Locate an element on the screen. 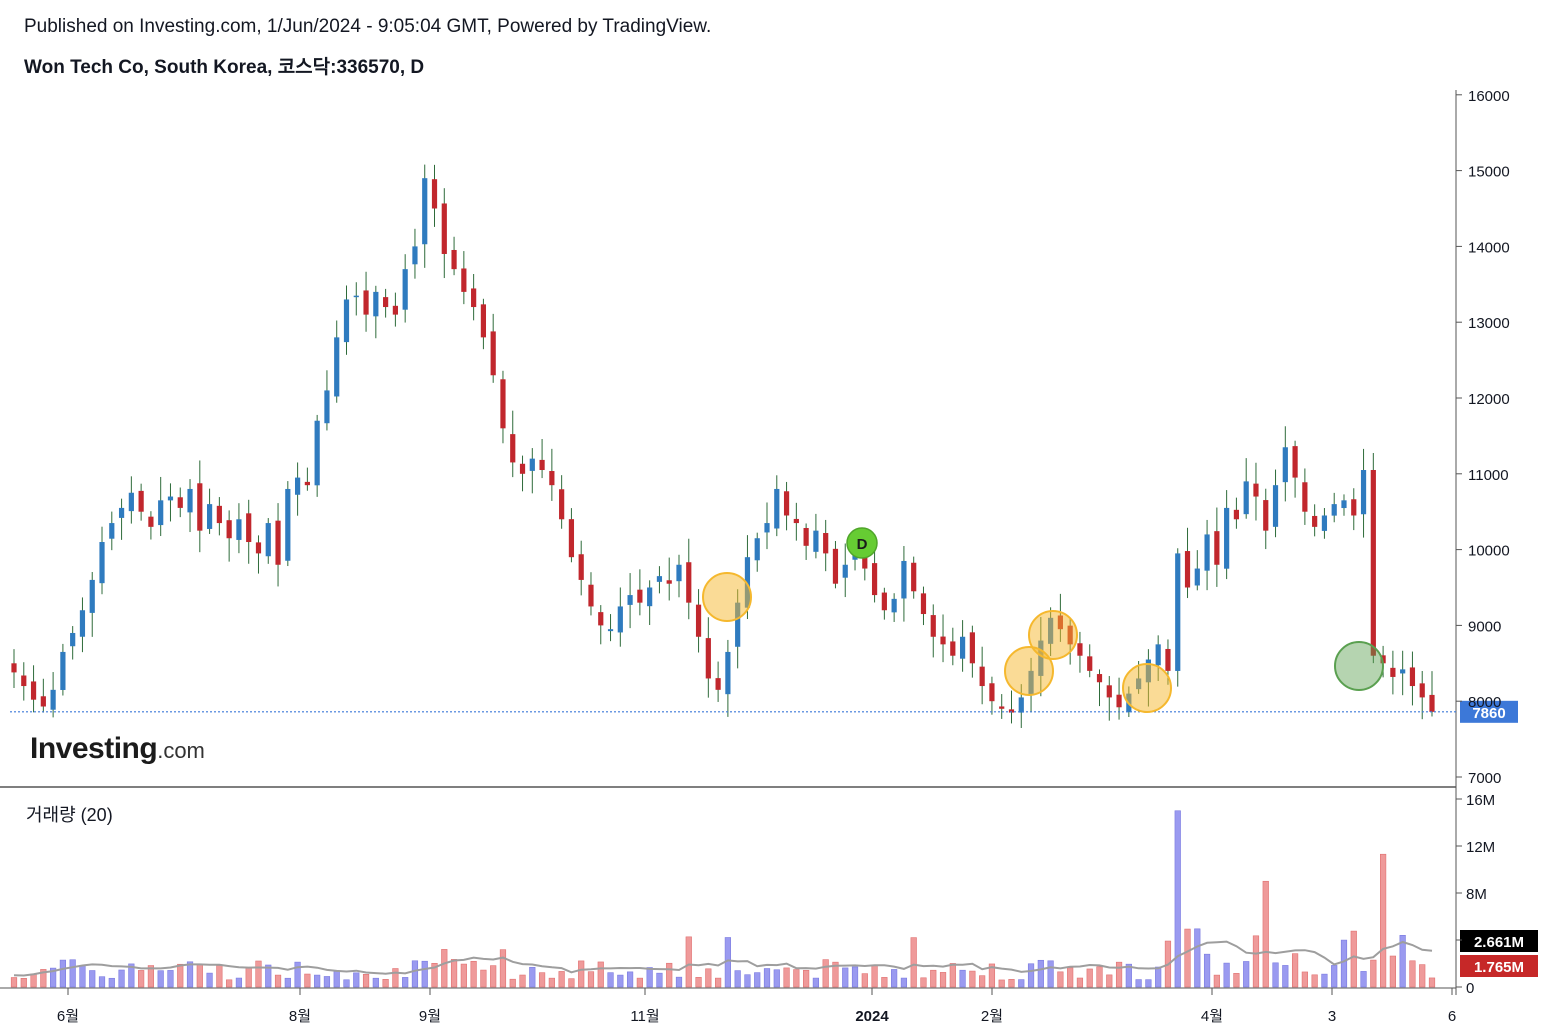  logo-suffix: .com is located at coordinates (181, 750).